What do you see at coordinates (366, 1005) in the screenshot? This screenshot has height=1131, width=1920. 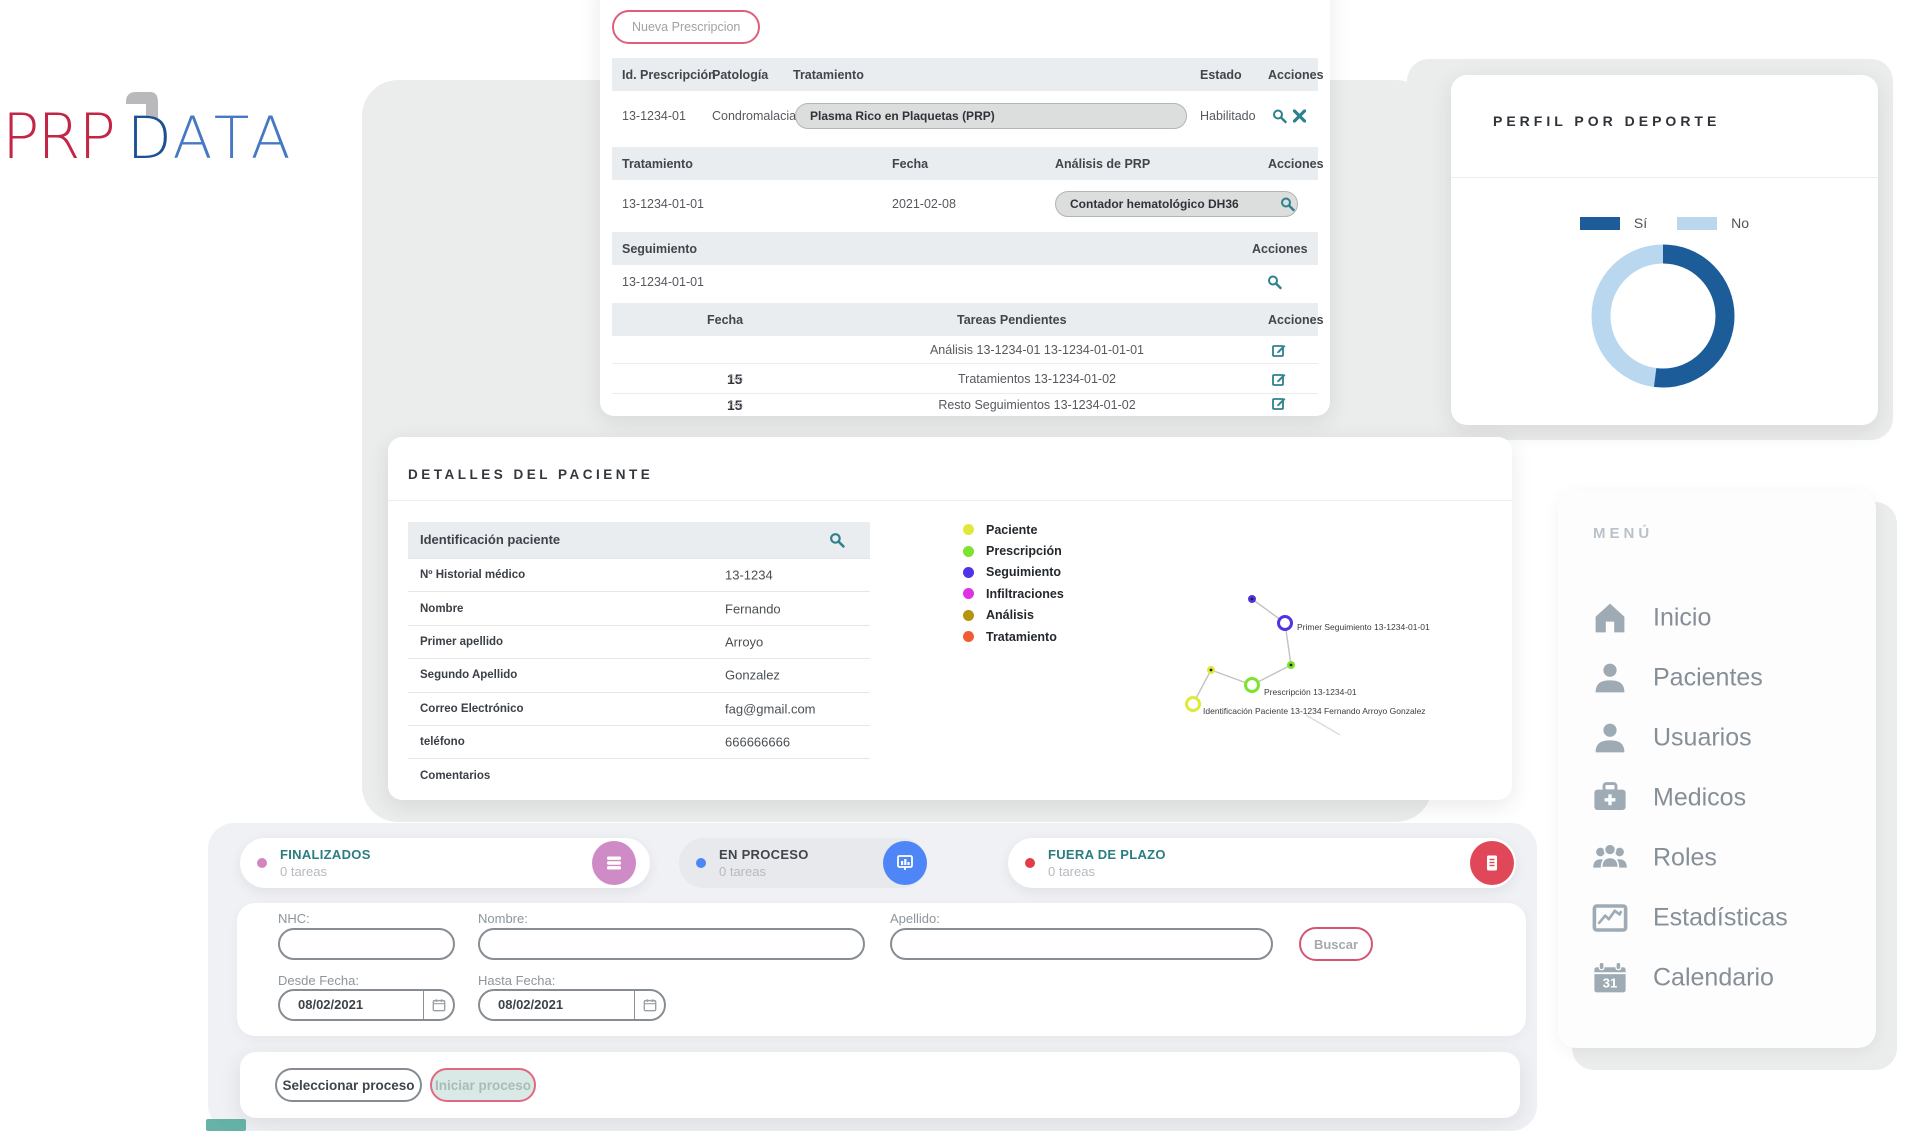 I see `desde-fecha-input: 08/02/2021` at bounding box center [366, 1005].